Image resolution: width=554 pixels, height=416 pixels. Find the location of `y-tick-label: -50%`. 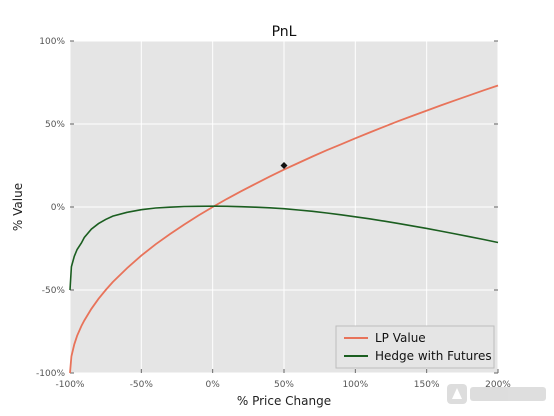

y-tick-label: -50% is located at coordinates (54, 291).